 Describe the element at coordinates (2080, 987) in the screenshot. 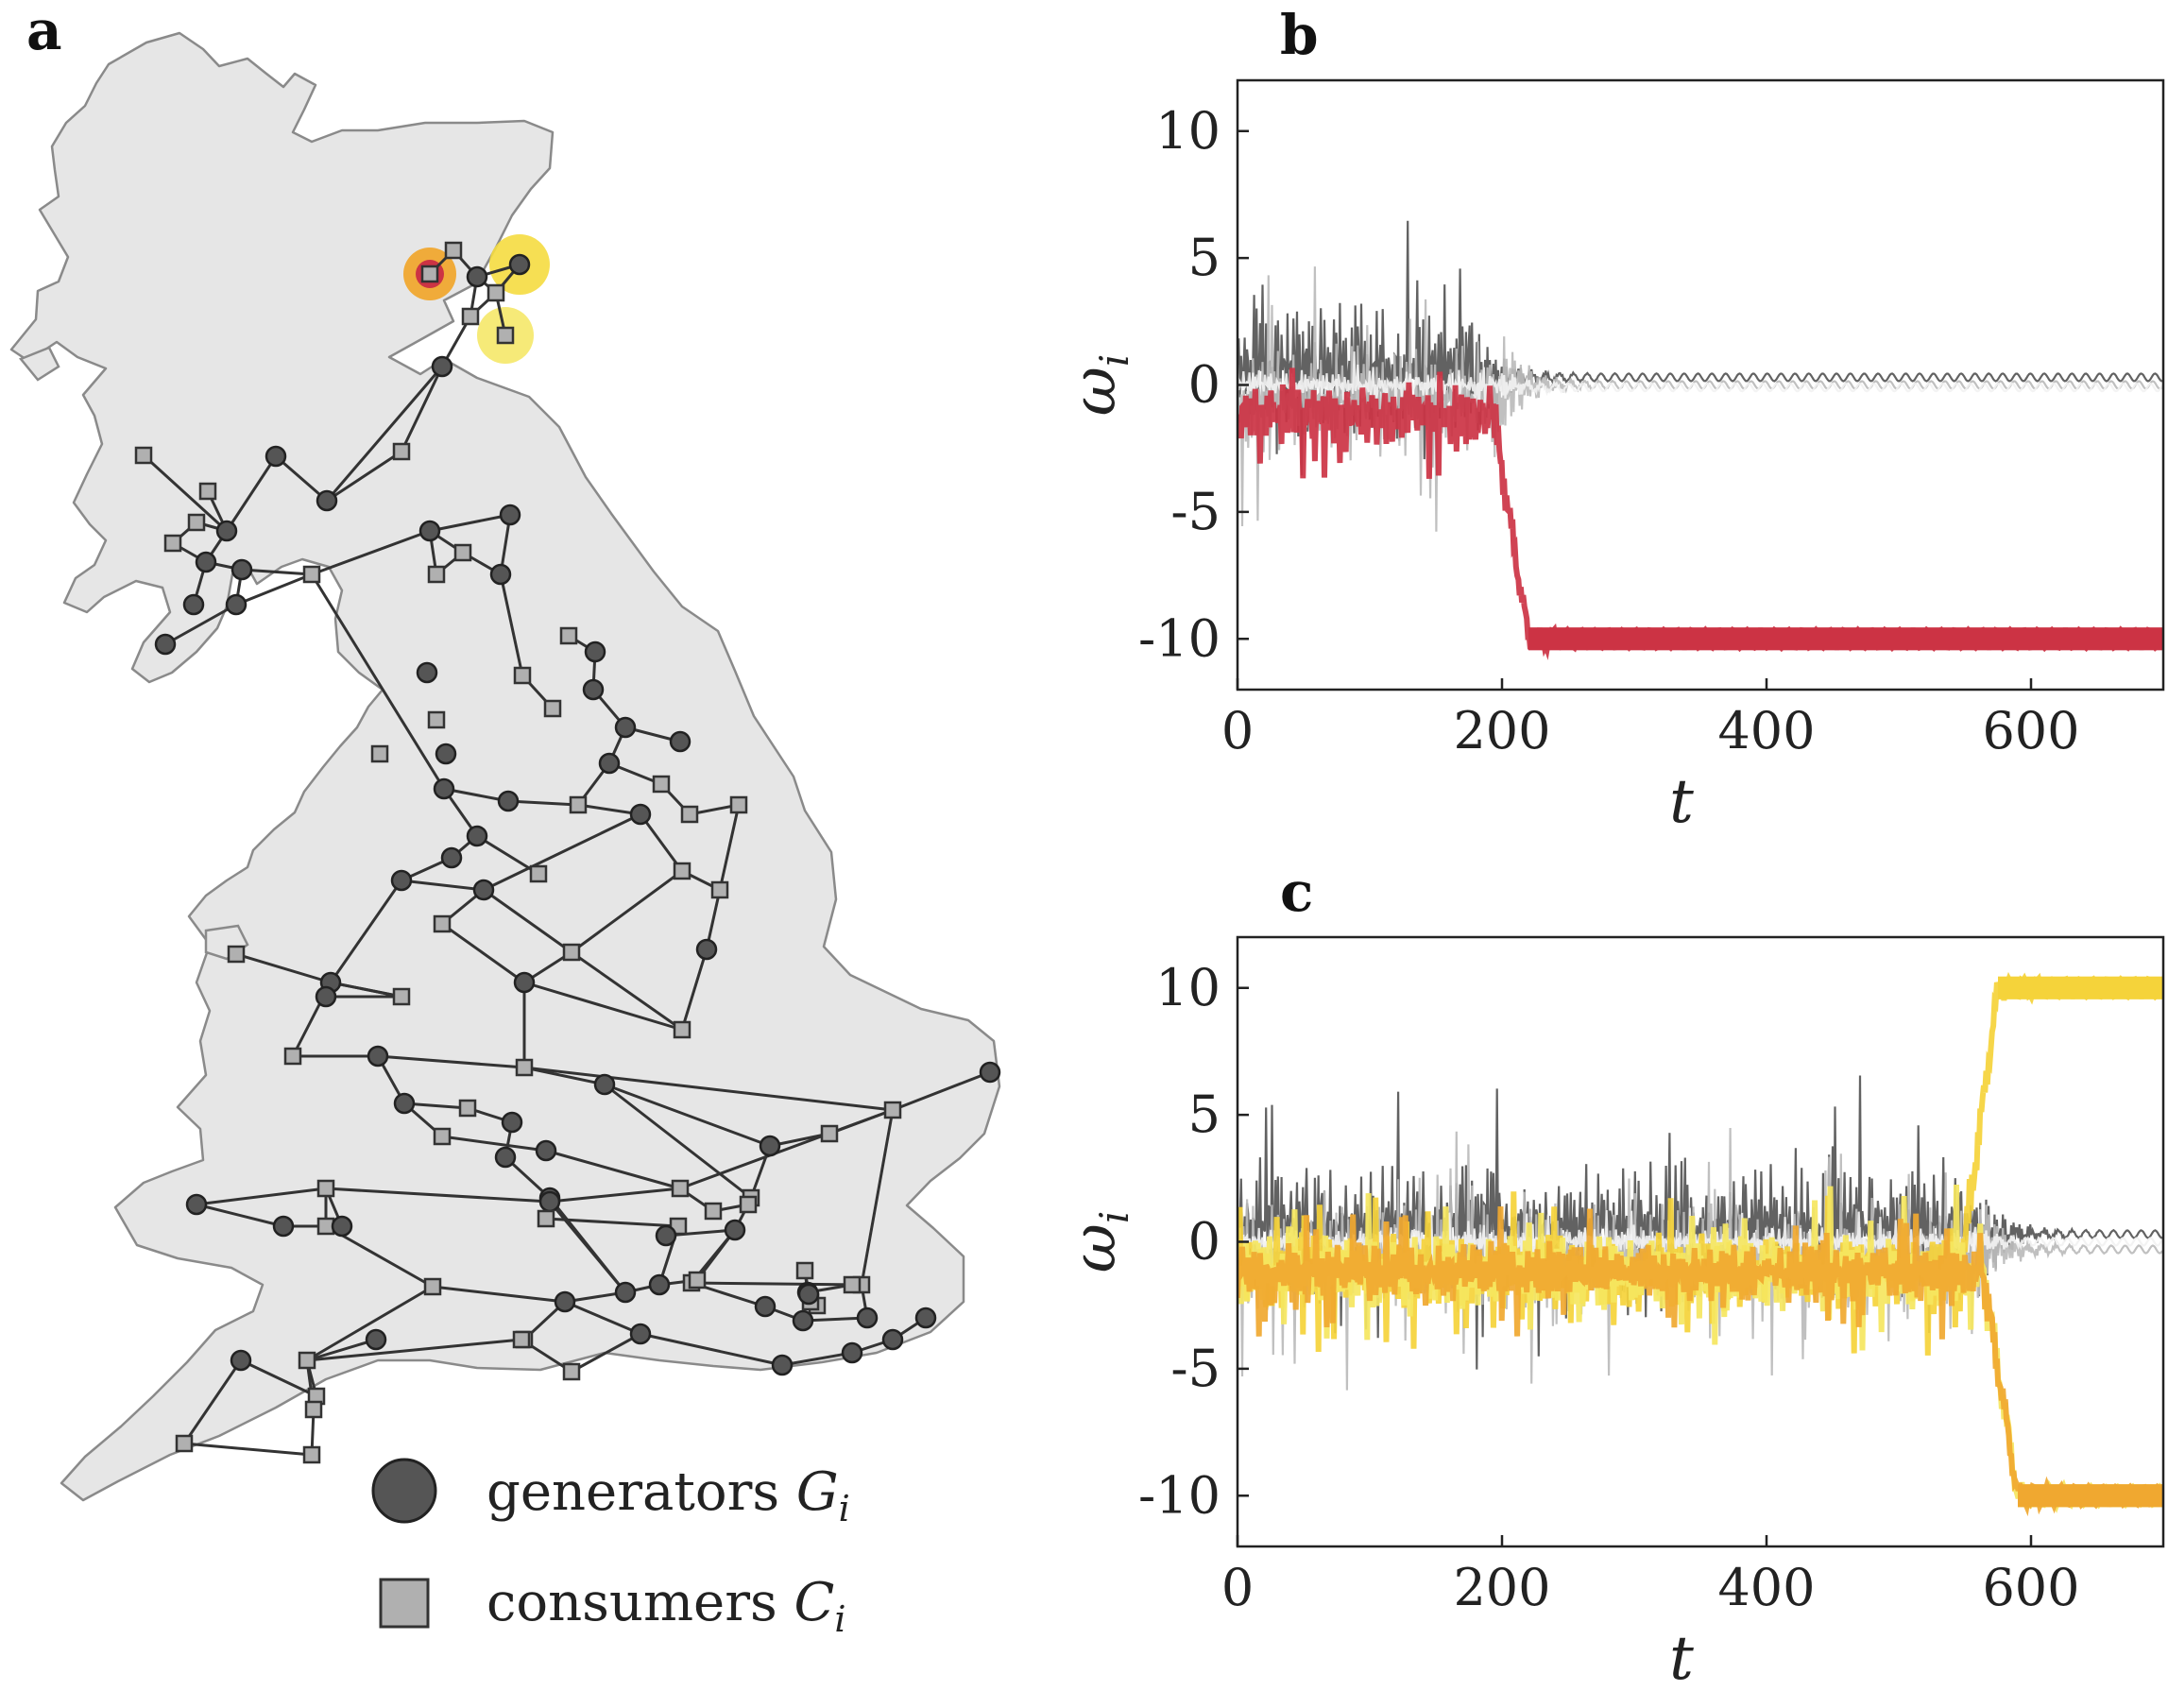

I see `series-band` at that location.